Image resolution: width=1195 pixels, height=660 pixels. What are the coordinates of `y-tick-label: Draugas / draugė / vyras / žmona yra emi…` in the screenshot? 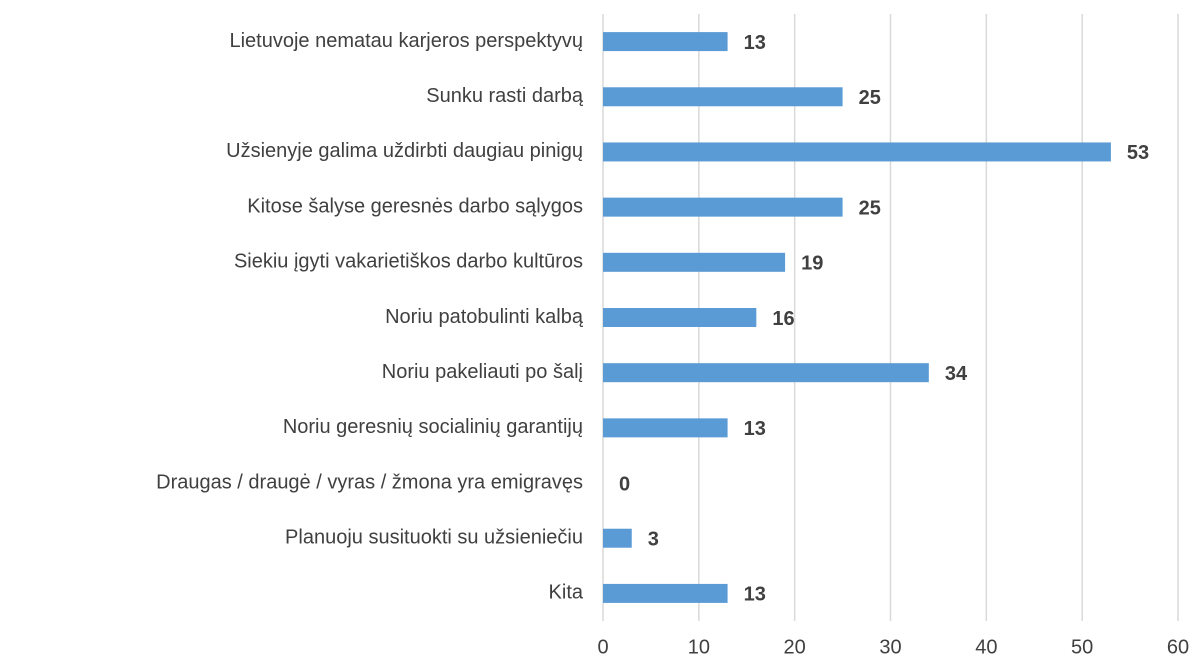 It's located at (369, 482).